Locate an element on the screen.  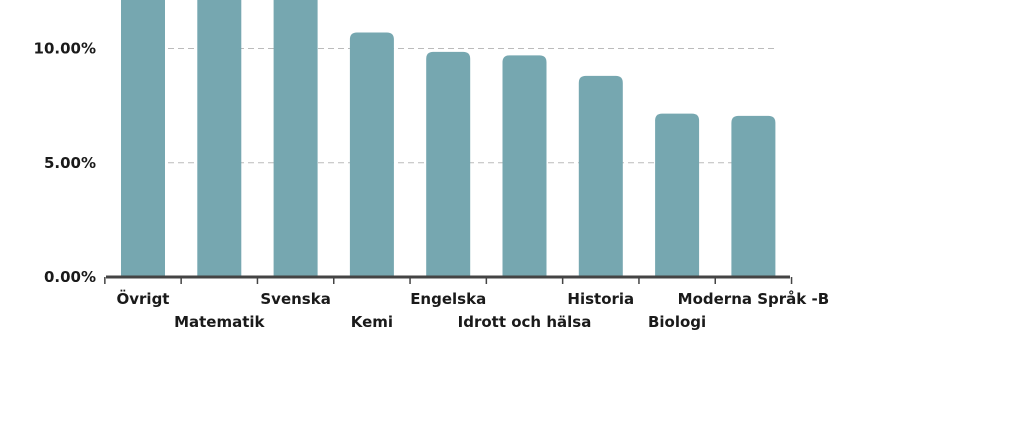
category-label: Biologi is located at coordinates (677, 322).